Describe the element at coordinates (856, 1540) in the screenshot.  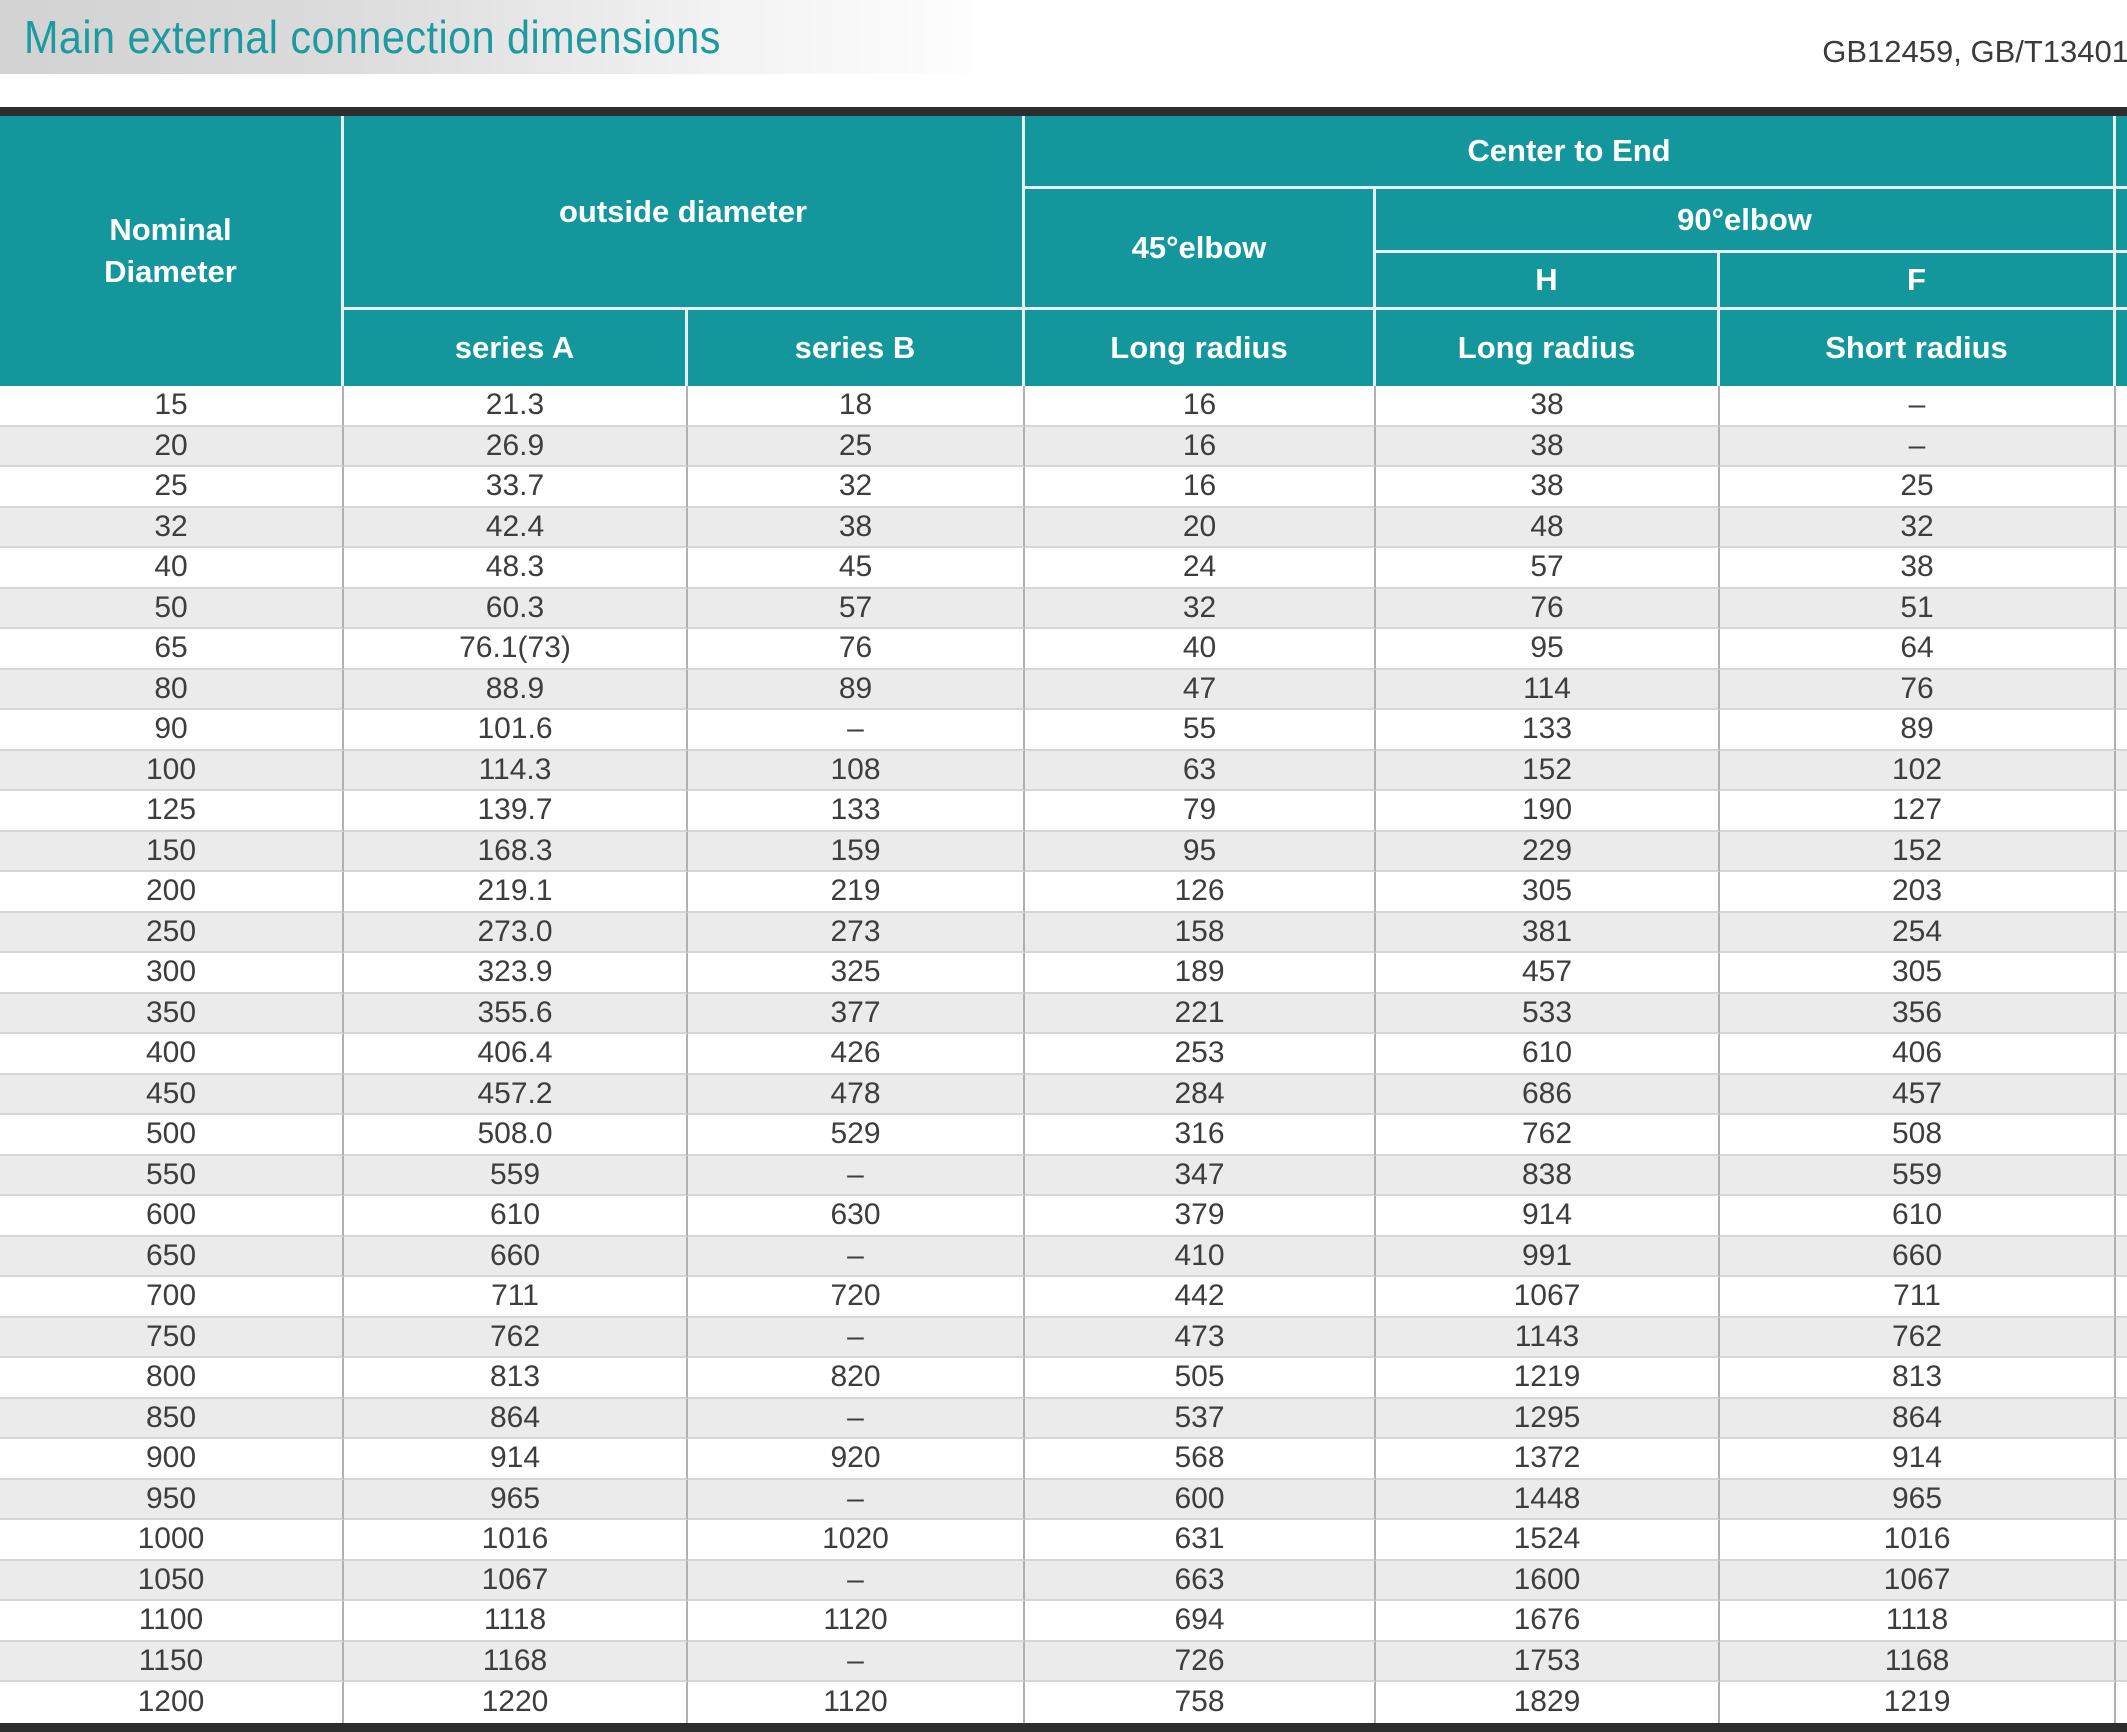
I see `cell: 1020` at that location.